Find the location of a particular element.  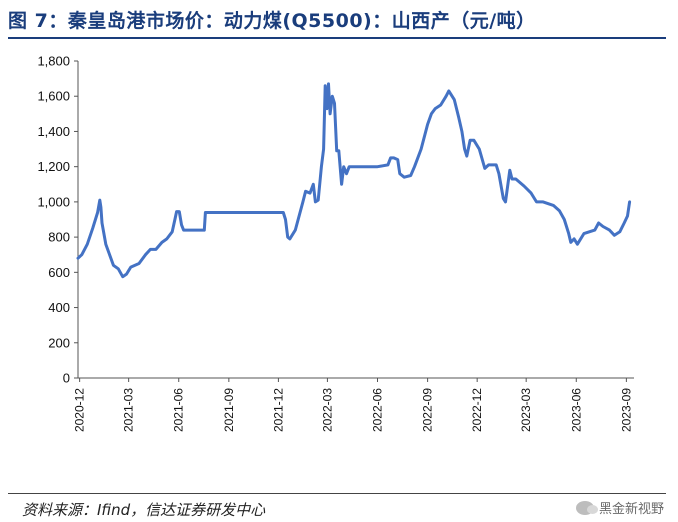

y-tick-label: 1,600 is located at coordinates (53, 96).